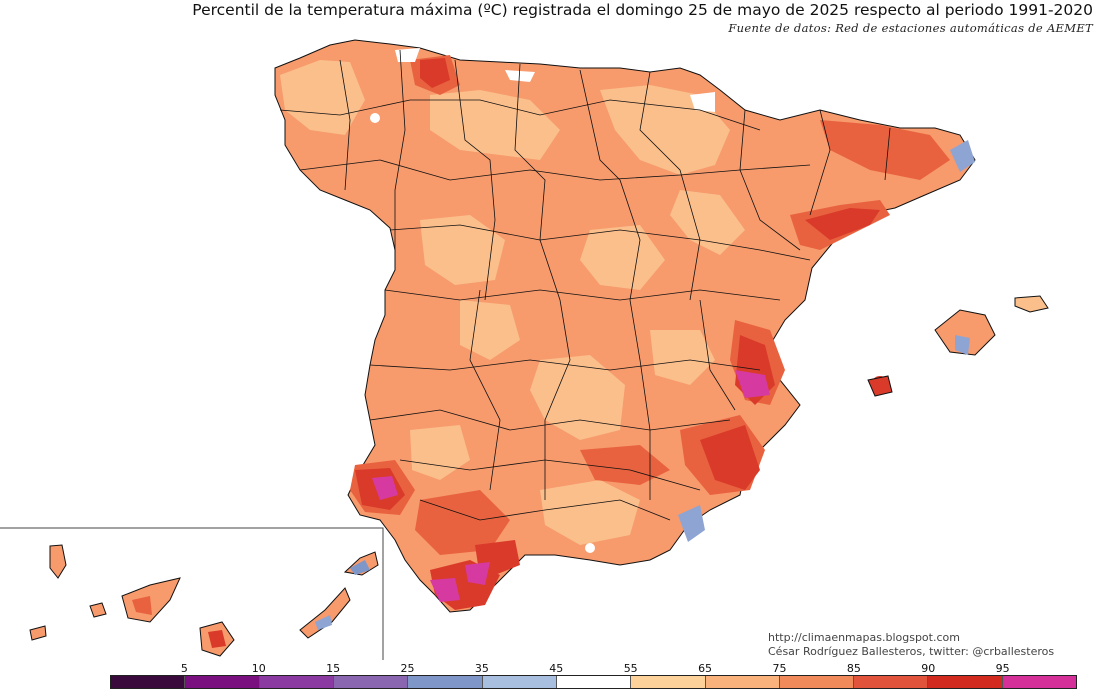  What do you see at coordinates (556, 668) in the screenshot?
I see `legend-tick-label: 45` at bounding box center [556, 668].